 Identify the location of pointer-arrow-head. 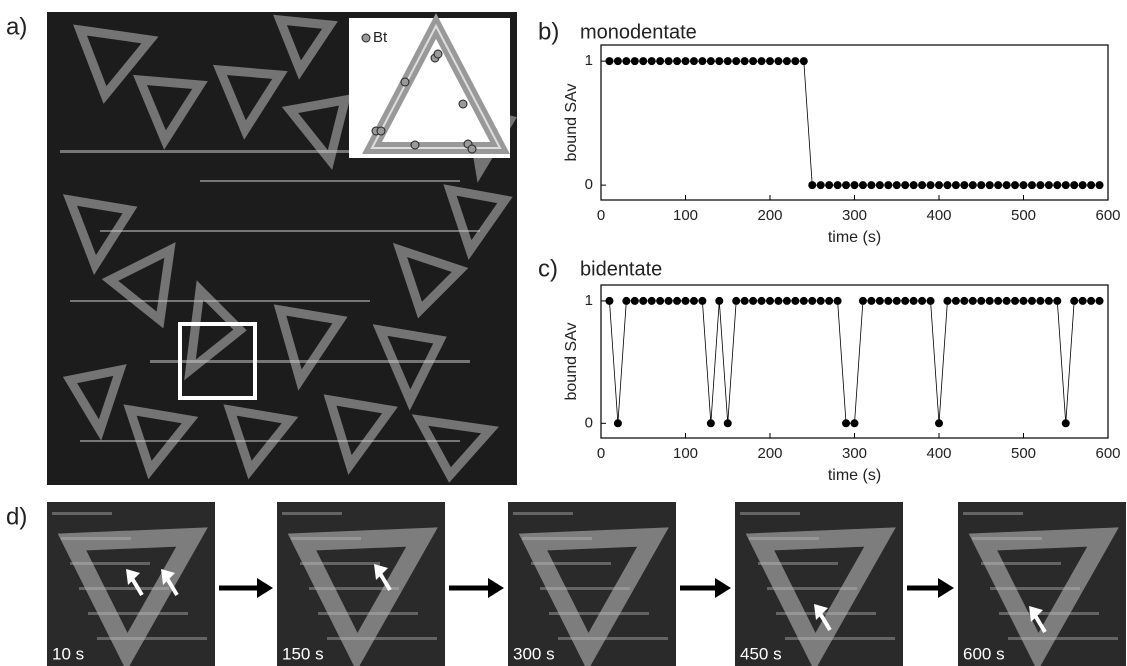
(133, 577).